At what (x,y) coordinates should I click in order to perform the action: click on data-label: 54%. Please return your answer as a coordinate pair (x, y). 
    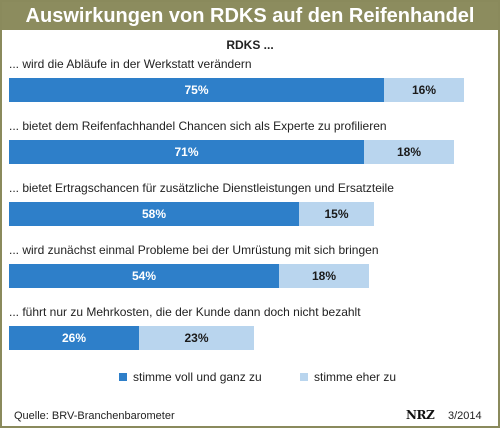
    Looking at the image, I should click on (144, 276).